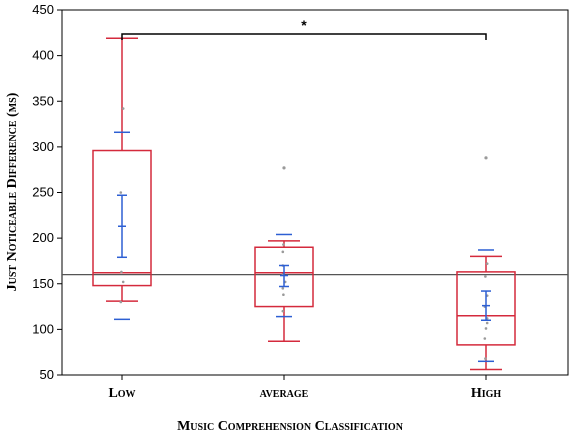 The image size is (574, 436). I want to click on y-axis-title: Just Noticeable Difference (ms), so click(12, 191).